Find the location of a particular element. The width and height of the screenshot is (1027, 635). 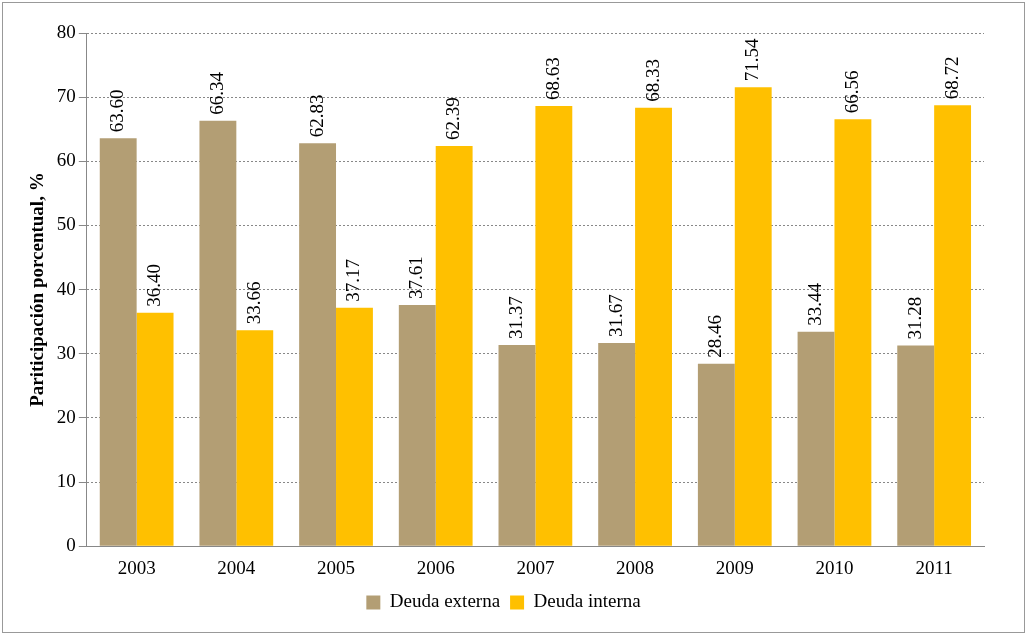

data-label: 66.56 is located at coordinates (851, 92).